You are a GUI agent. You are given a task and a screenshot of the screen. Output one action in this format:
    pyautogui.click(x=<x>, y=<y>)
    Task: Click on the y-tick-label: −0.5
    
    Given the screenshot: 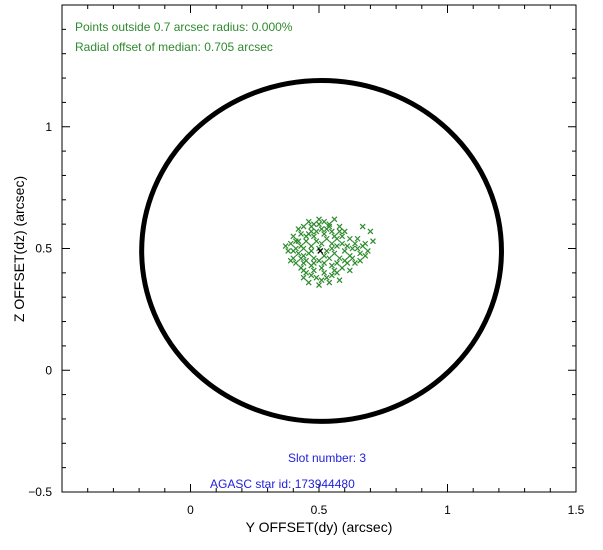 What is the action you would take?
    pyautogui.click(x=40, y=492)
    